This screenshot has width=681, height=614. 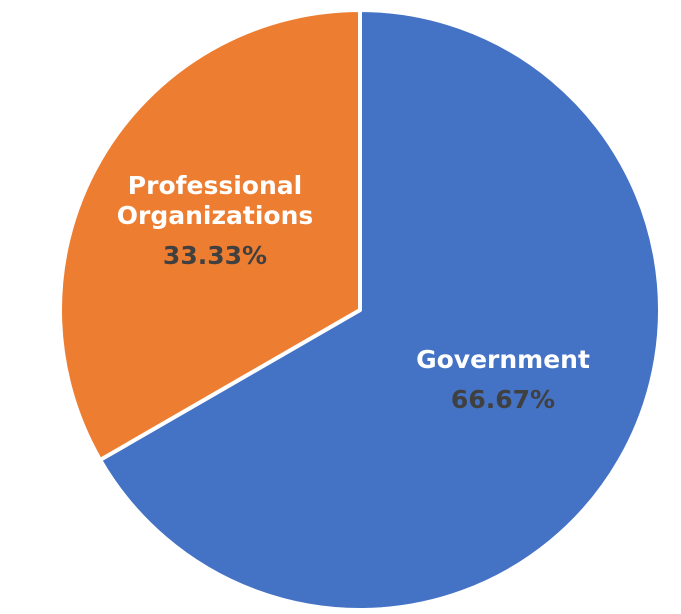 I want to click on slice-category-line: Professional, so click(x=215, y=185).